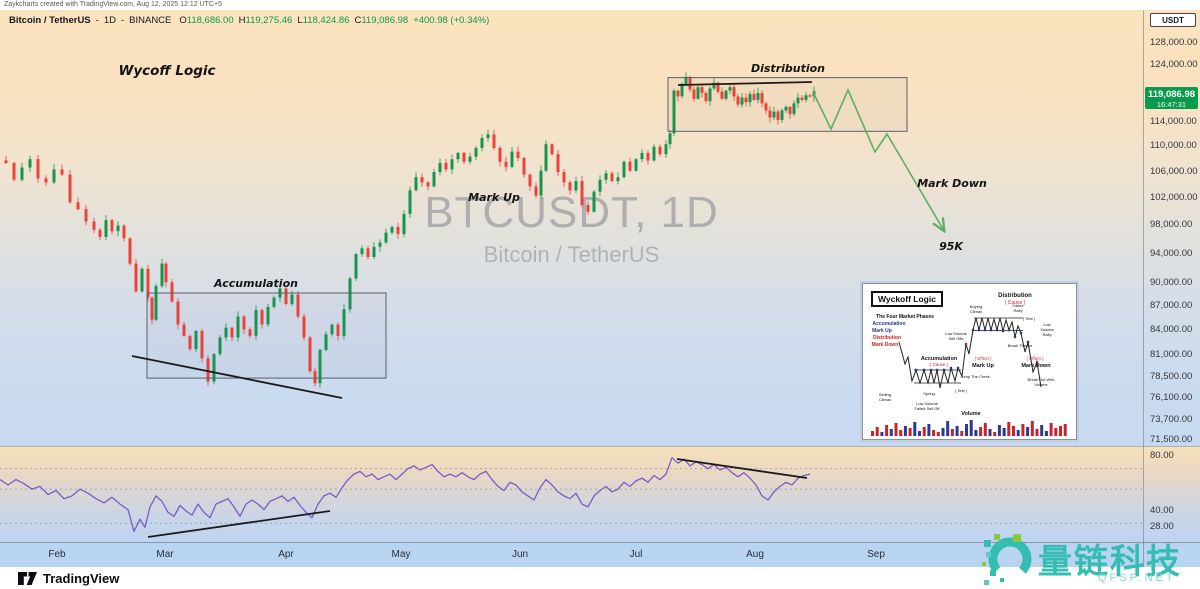 The image size is (1200, 589). I want to click on mark-up-label: Mark Up, so click(494, 197).